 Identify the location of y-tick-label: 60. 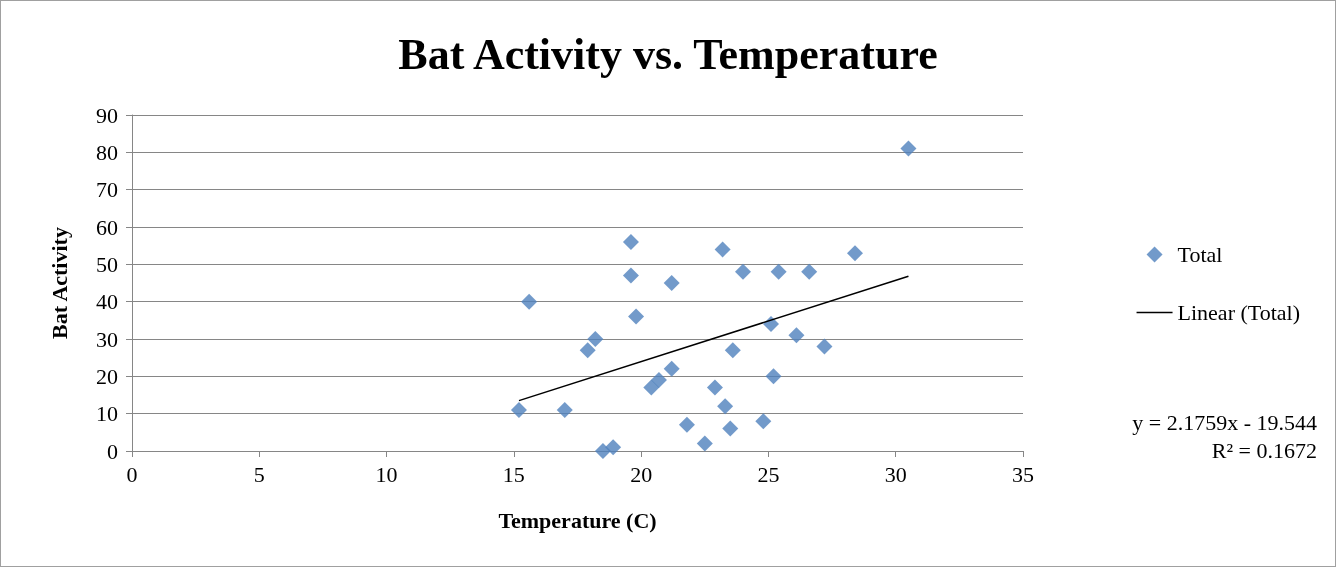
(107, 227).